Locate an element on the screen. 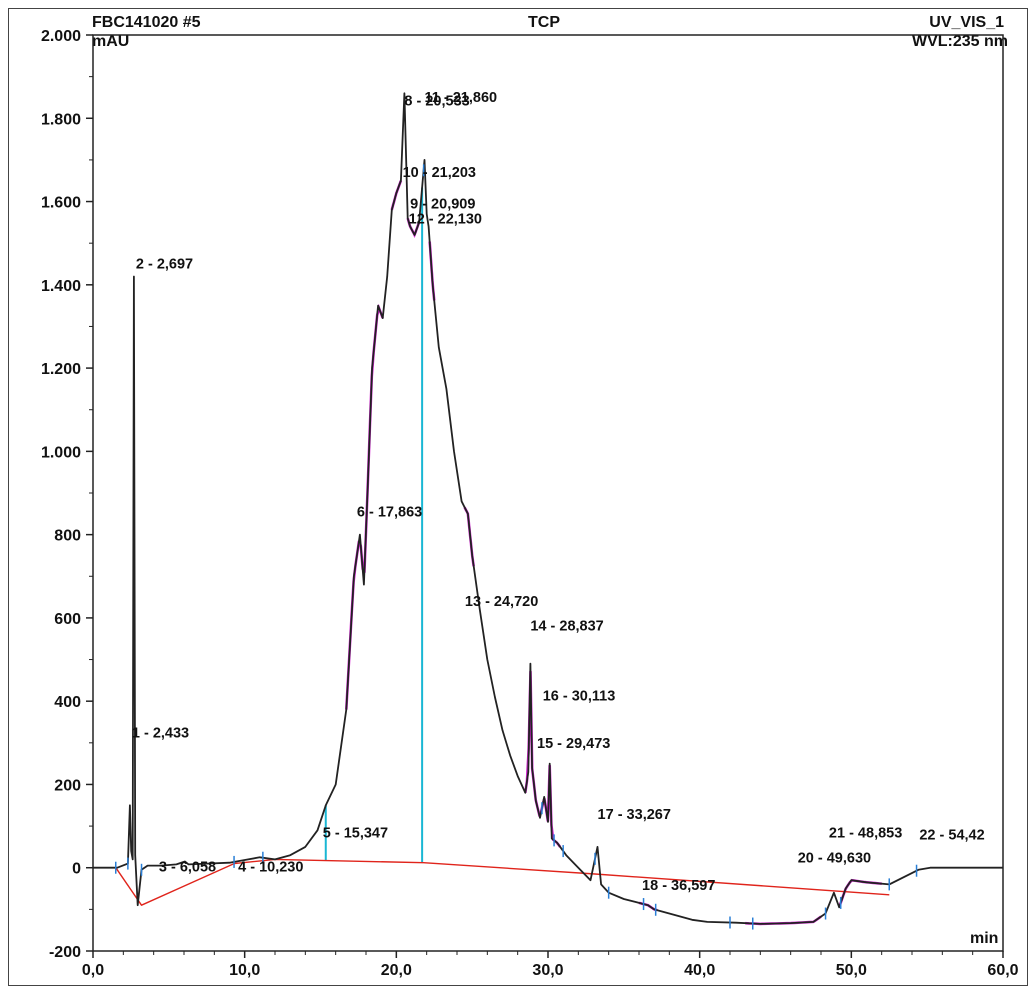 The width and height of the screenshot is (1034, 992). peak-label: 11 - 21,860 is located at coordinates (461, 98).